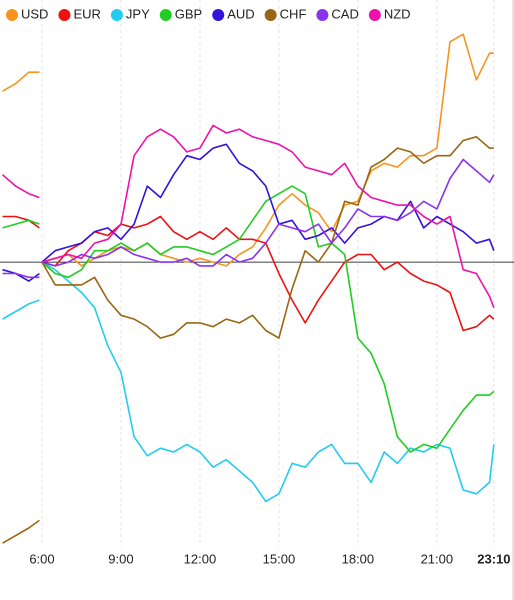 The width and height of the screenshot is (514, 600). Describe the element at coordinates (200, 558) in the screenshot. I see `x-tick-label: 12:00` at that location.